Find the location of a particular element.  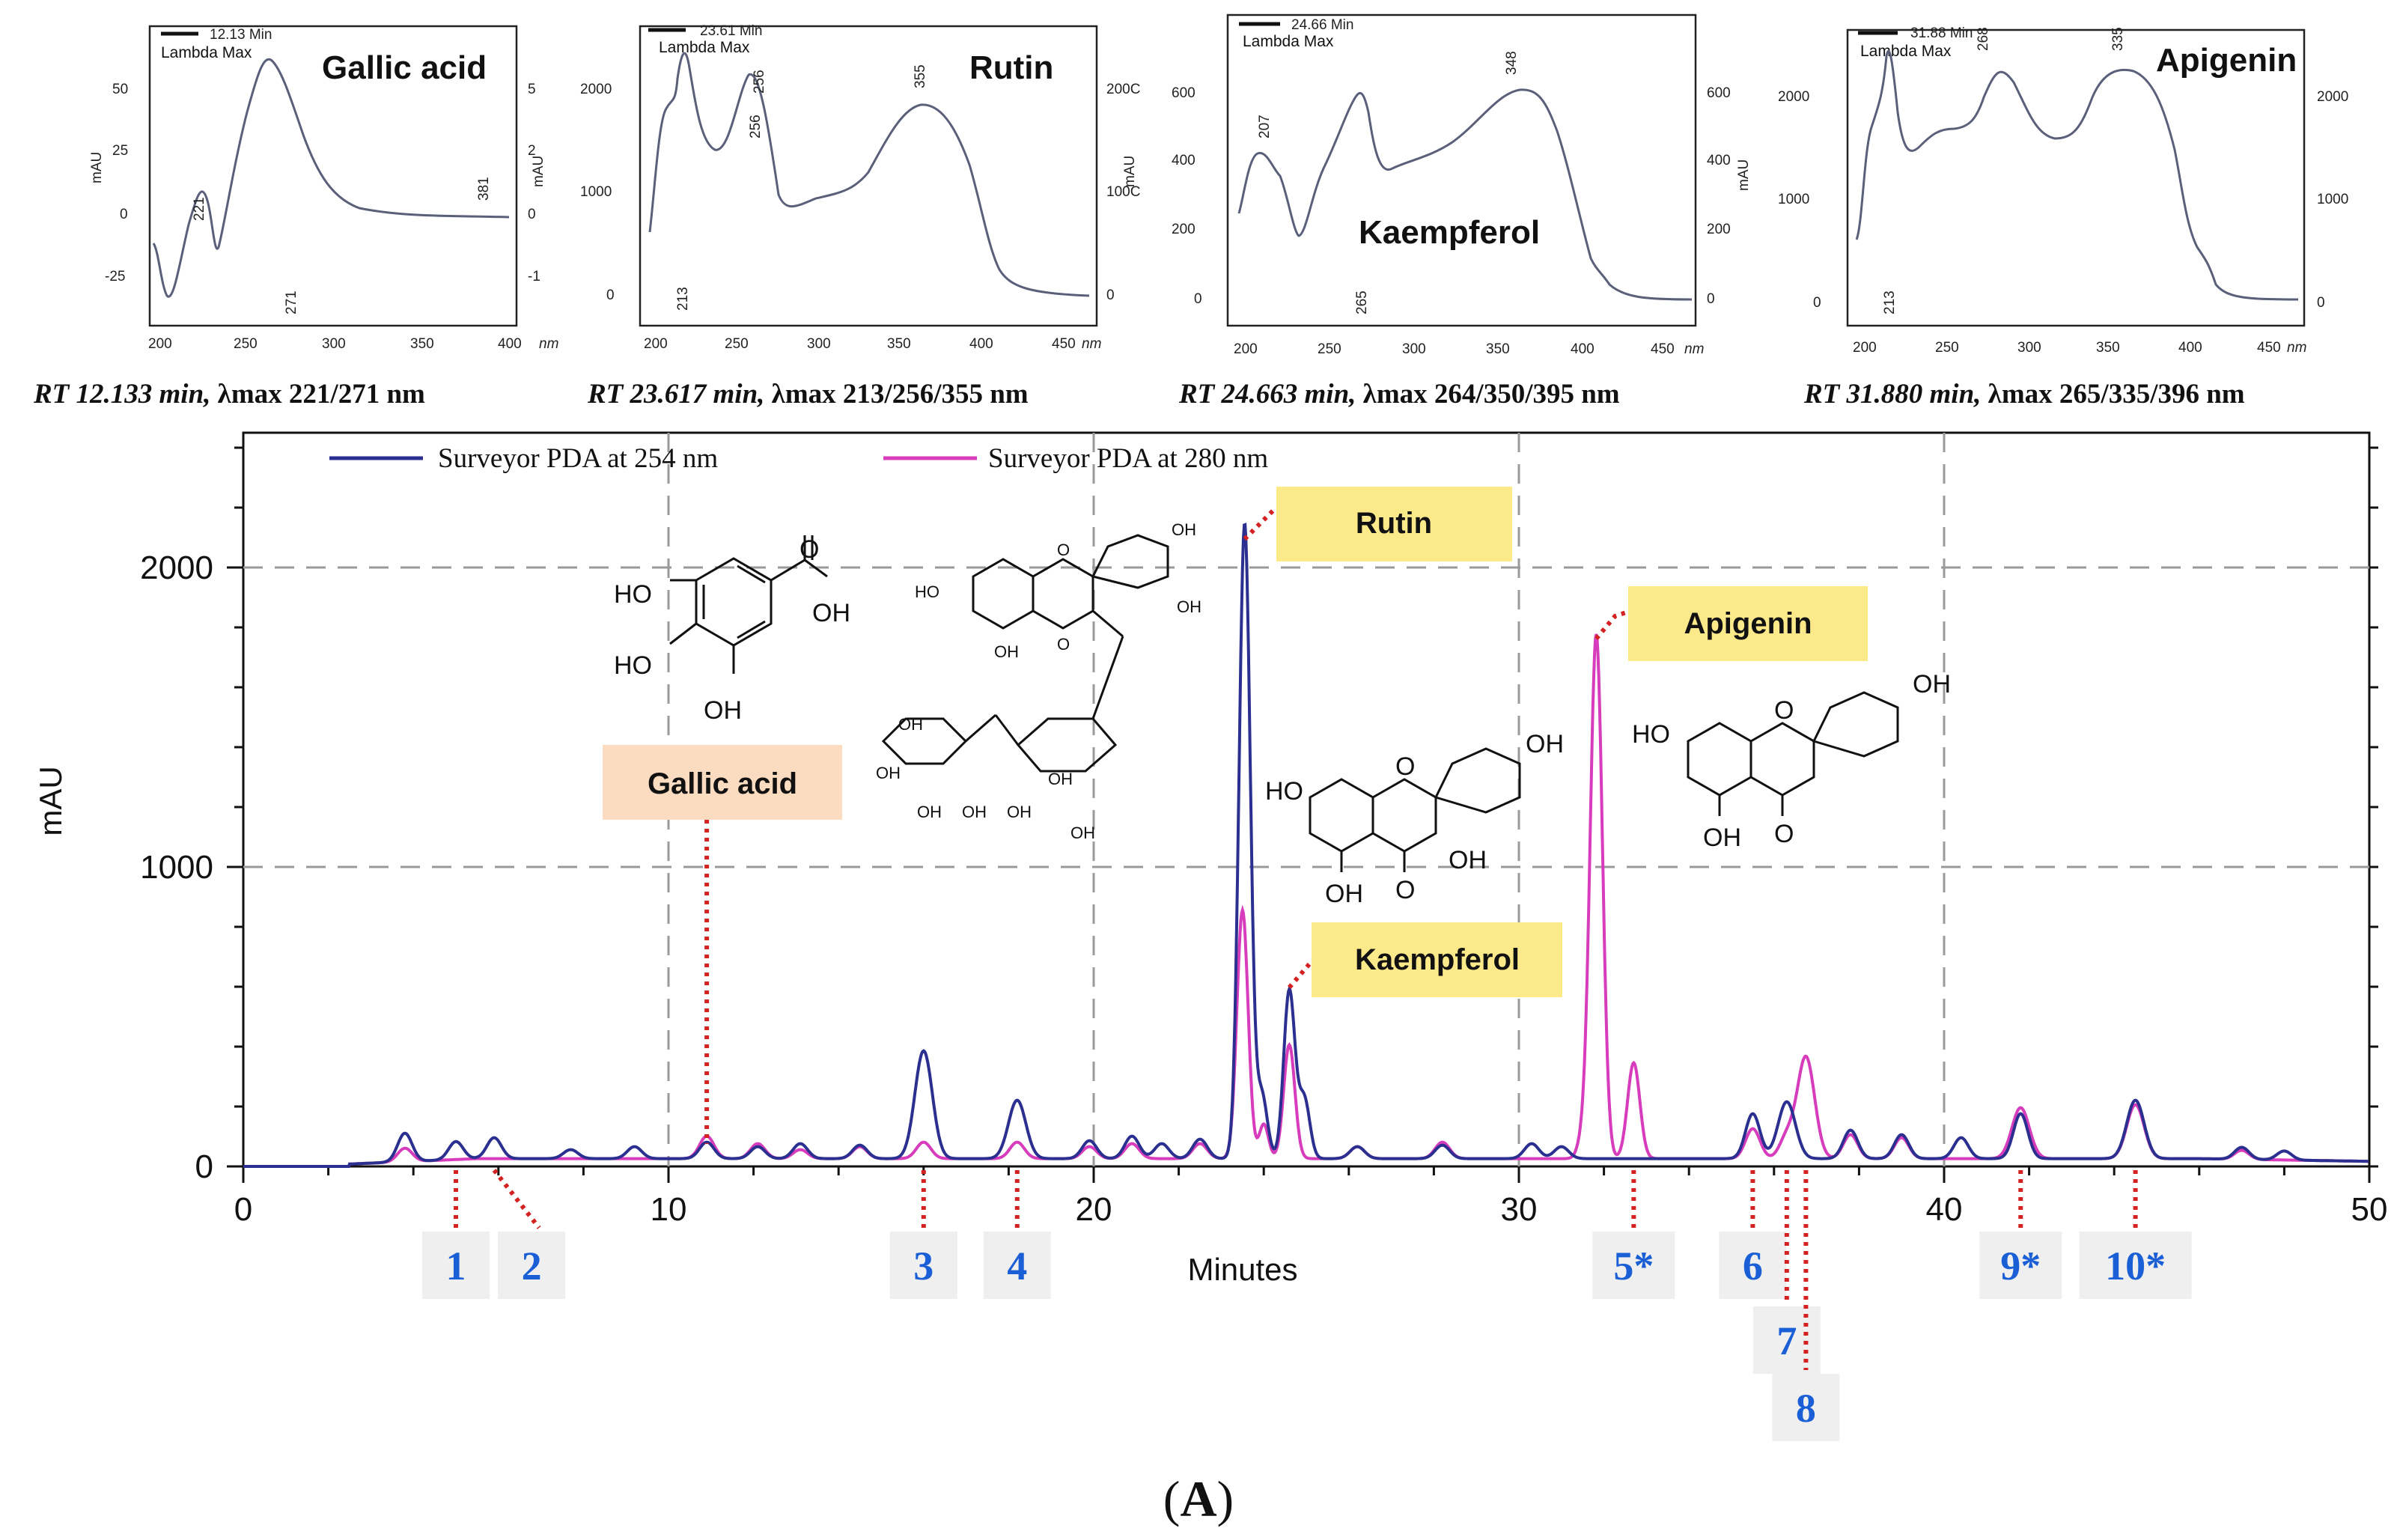

x-tick-label: 10 is located at coordinates (669, 1209).